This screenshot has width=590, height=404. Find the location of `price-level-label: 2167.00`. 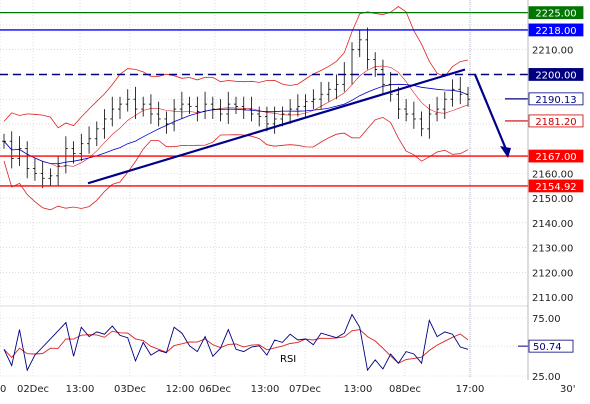

price-level-label: 2167.00 is located at coordinates (555, 157).